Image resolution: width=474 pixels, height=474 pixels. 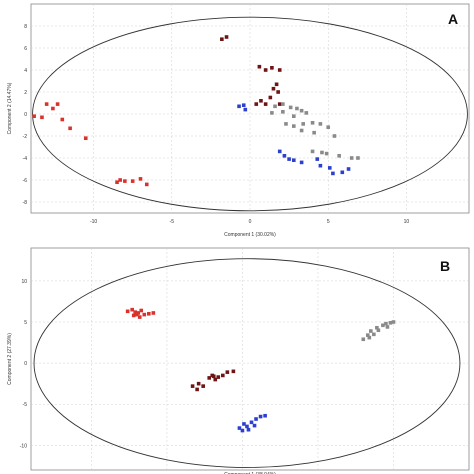 What do you see at coordinates (25, 203) in the screenshot?
I see `y-tick-label: -8` at bounding box center [25, 203].